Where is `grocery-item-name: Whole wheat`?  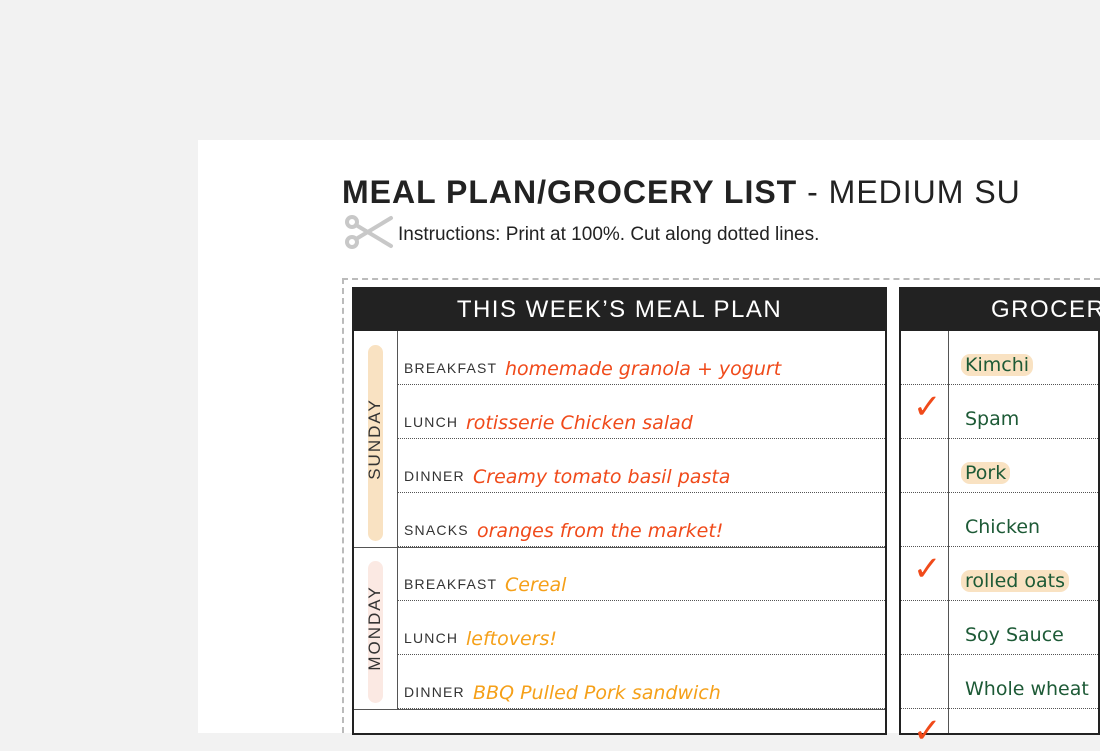
grocery-item-name: Whole wheat is located at coordinates (1027, 689).